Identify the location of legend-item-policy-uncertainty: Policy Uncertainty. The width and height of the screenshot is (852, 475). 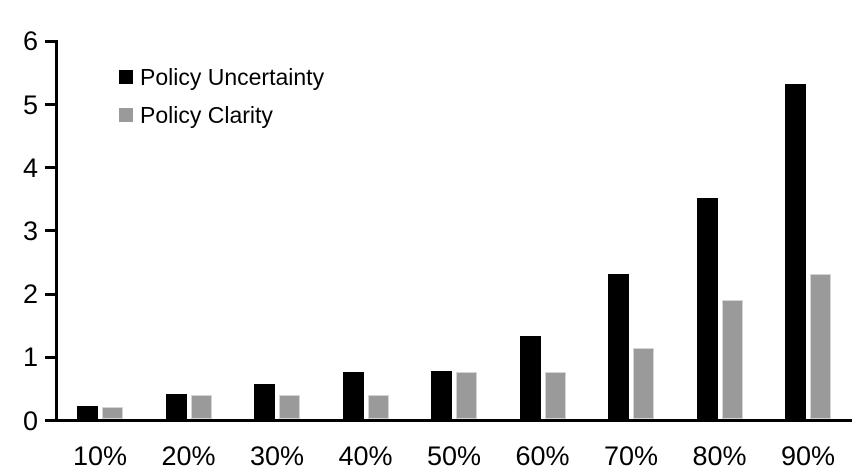
(221, 77).